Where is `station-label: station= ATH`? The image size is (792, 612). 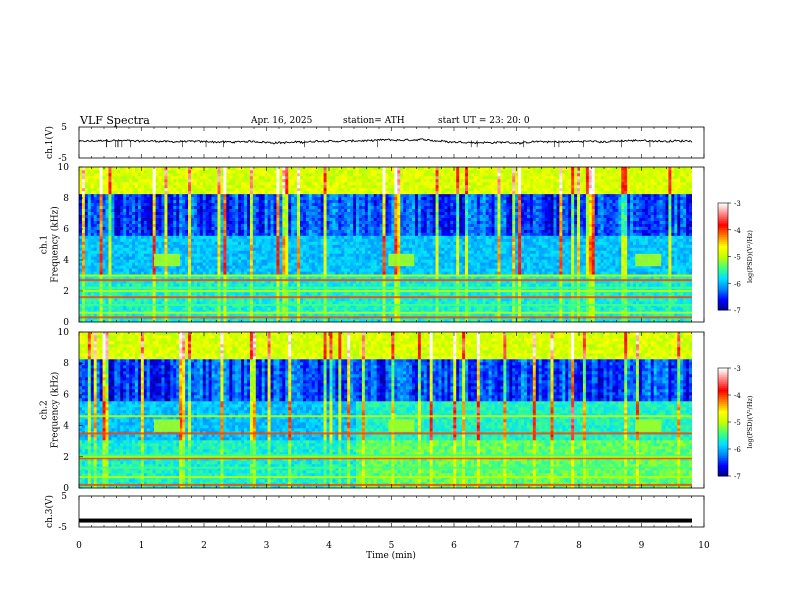 station-label: station= ATH is located at coordinates (374, 121).